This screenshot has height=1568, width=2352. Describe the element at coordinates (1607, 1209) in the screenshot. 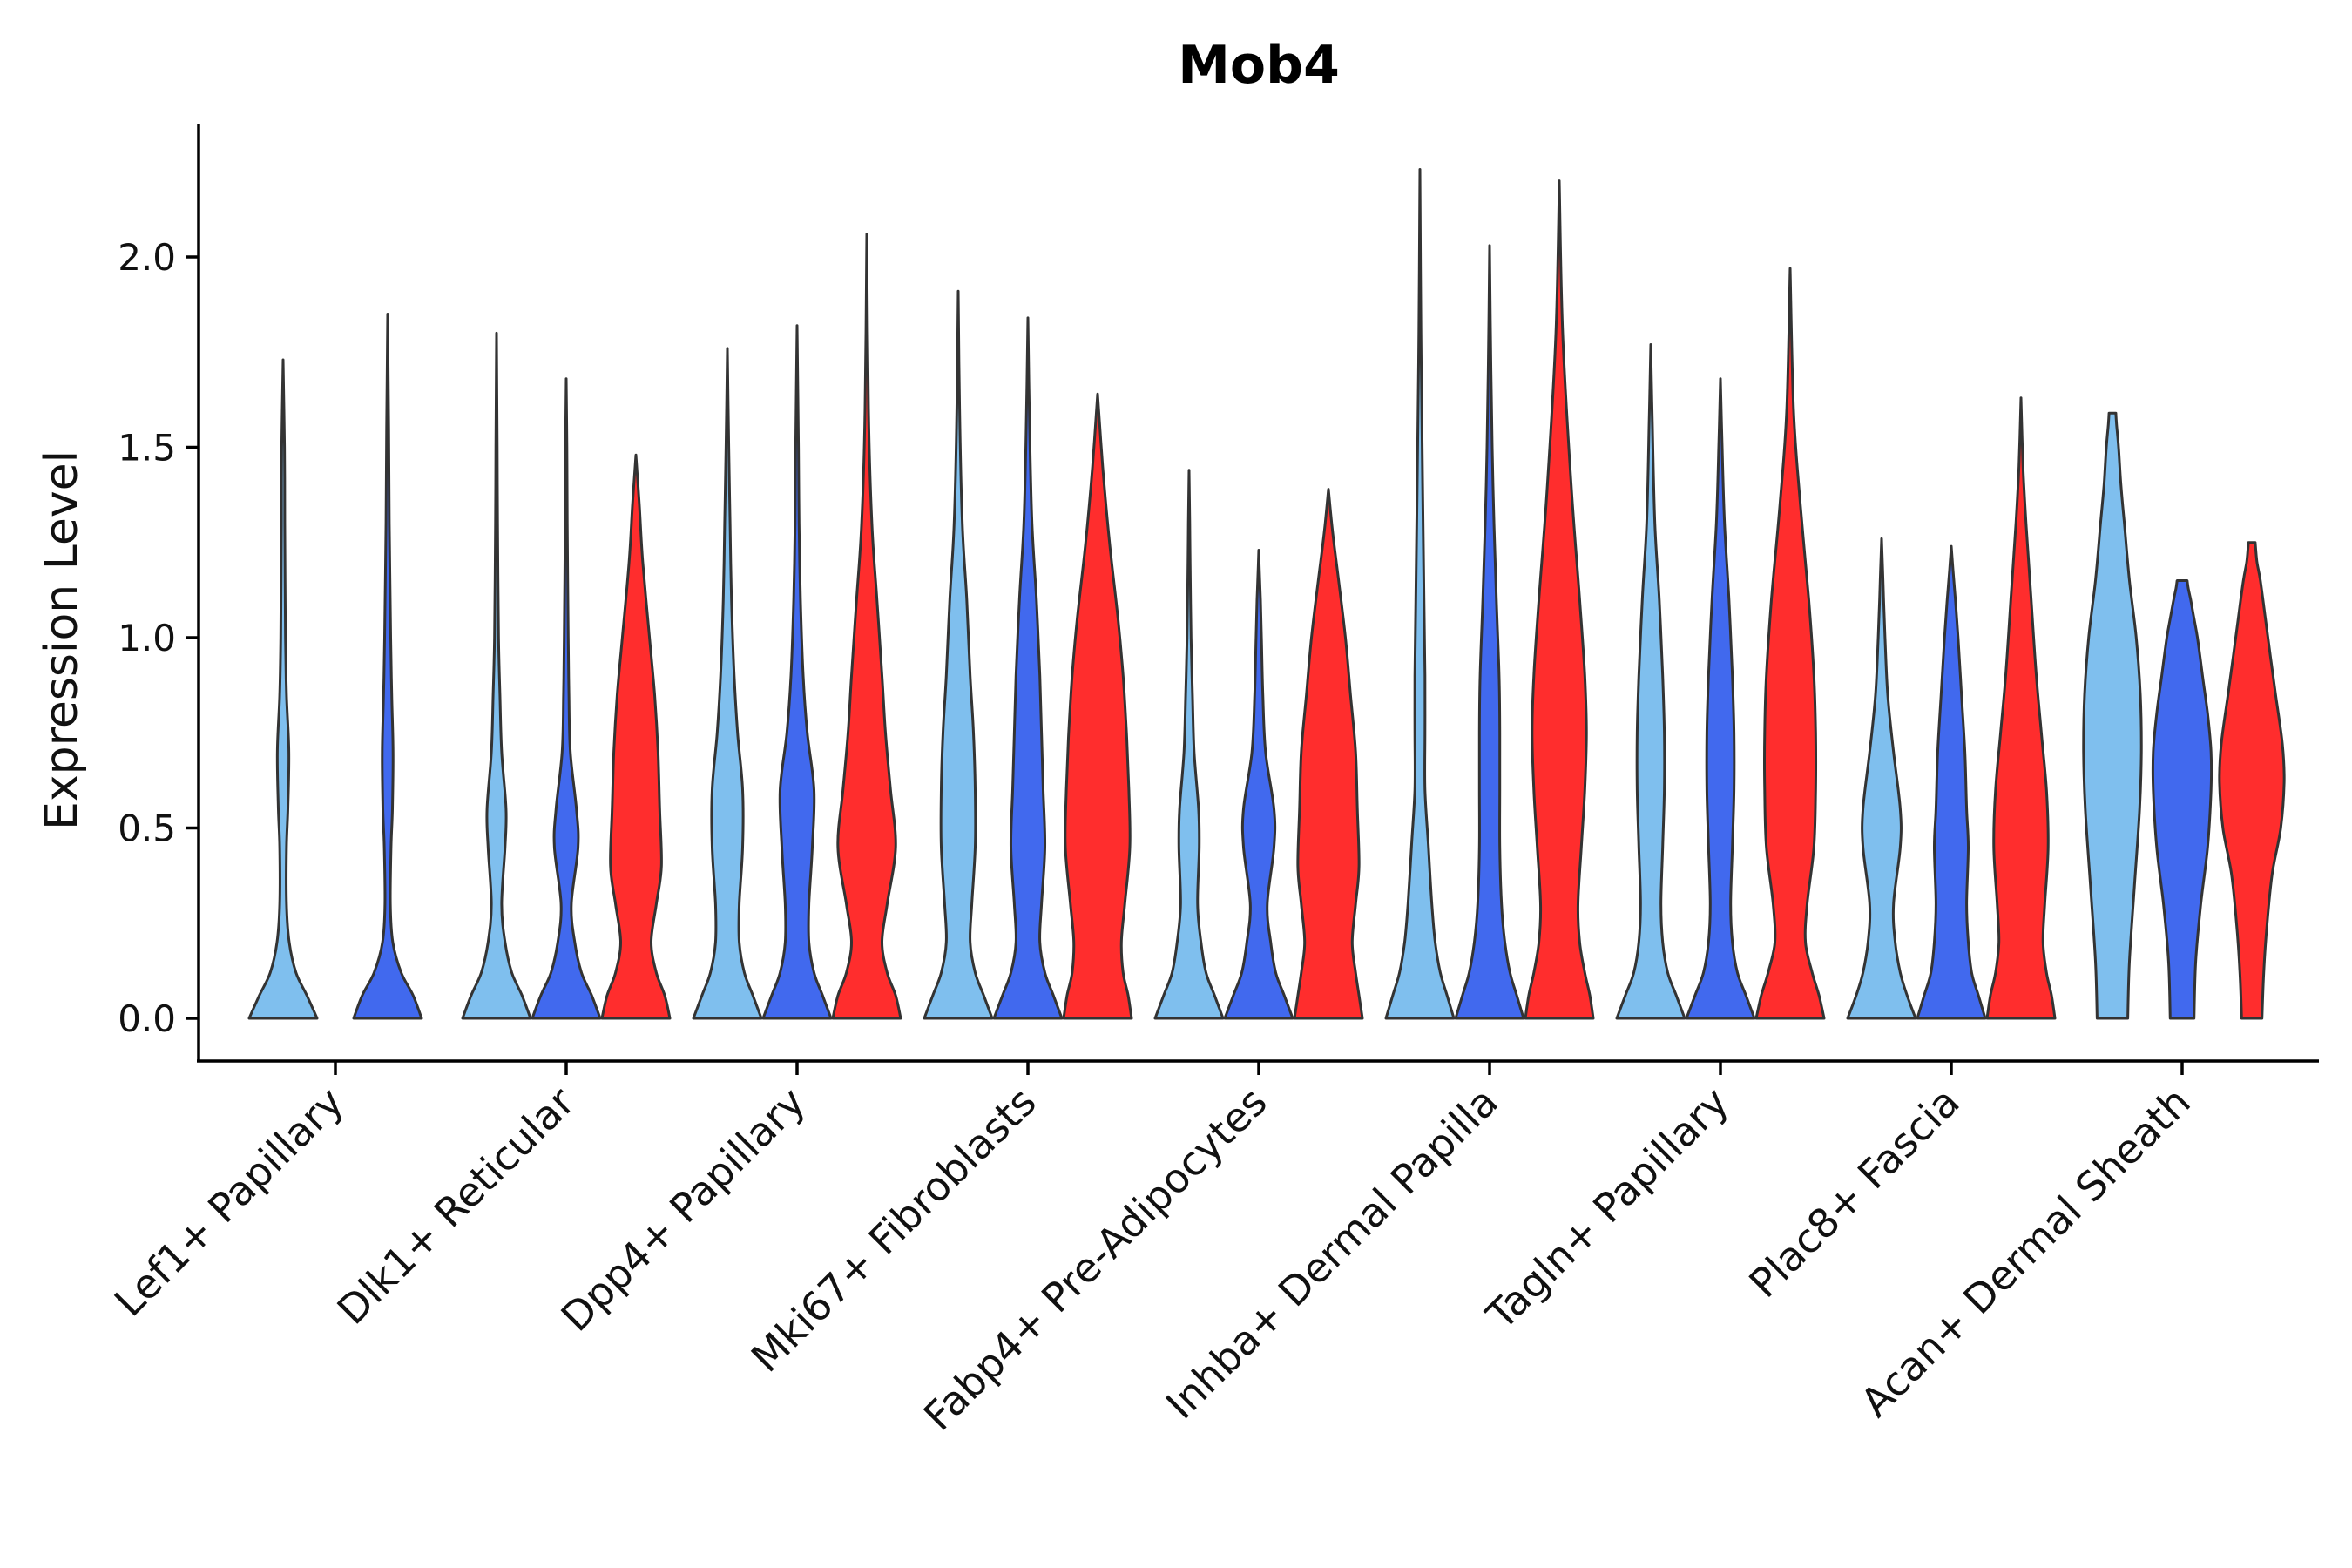

I see `x-tick-label: Tagln+ Papillary` at that location.